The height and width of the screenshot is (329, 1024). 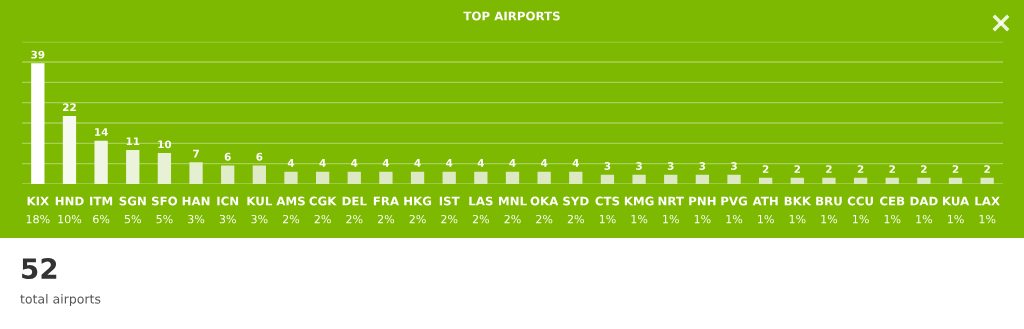 I want to click on x-tick-label: NRT 1%, so click(x=671, y=210).